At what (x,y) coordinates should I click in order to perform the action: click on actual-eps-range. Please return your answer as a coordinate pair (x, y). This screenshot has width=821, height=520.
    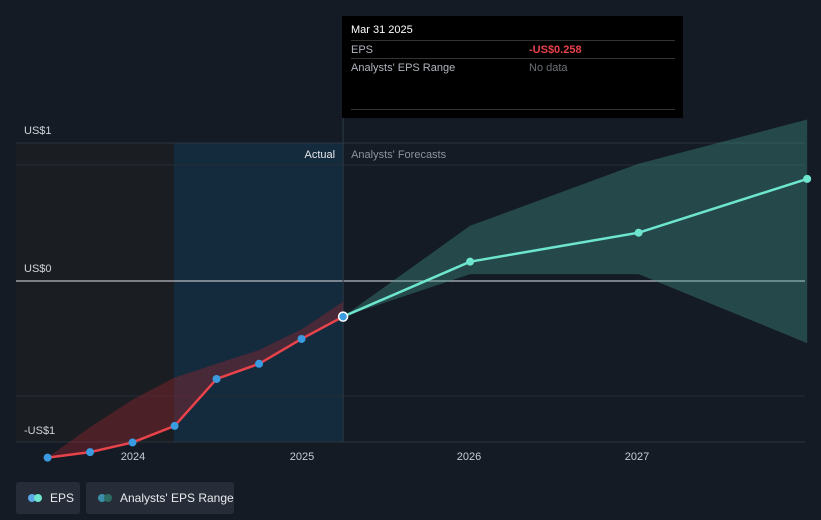
    Looking at the image, I should click on (195, 379).